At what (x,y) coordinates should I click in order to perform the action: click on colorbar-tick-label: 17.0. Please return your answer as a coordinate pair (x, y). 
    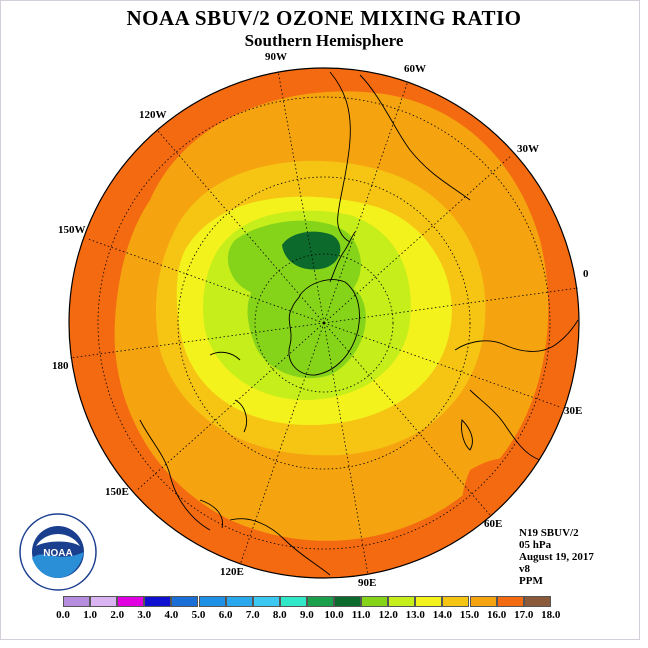
    Looking at the image, I should click on (524, 615).